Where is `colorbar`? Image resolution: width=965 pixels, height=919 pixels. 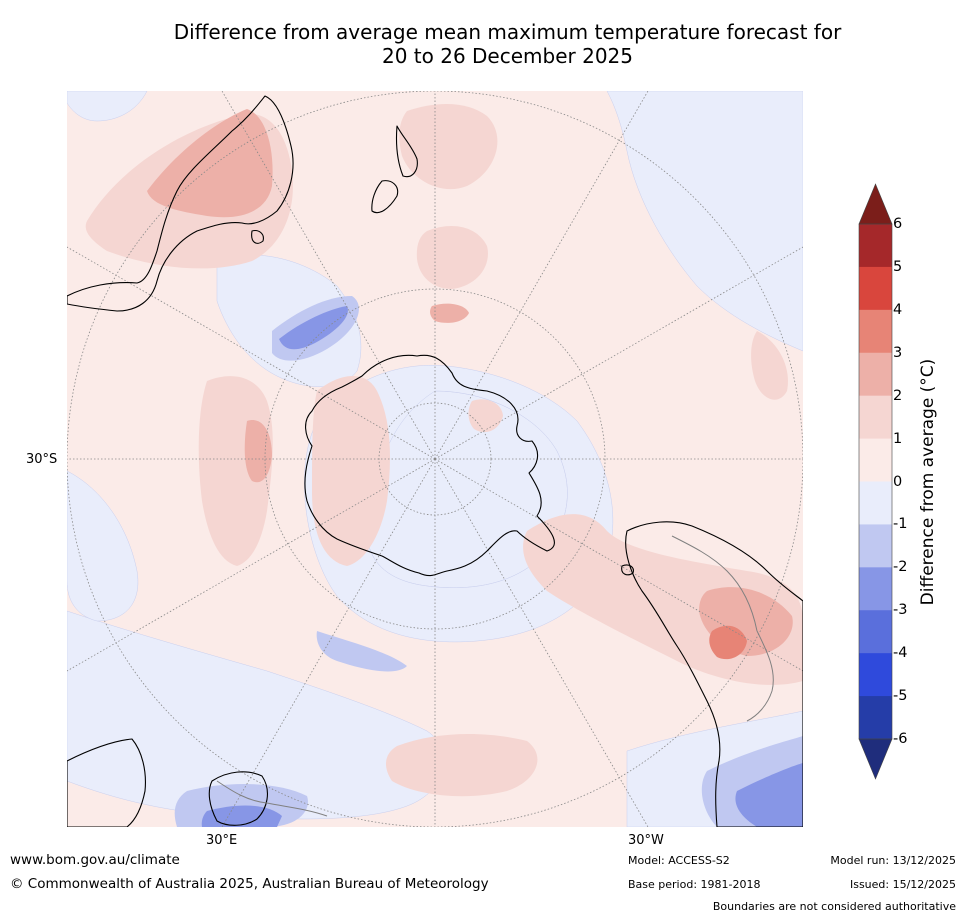 colorbar is located at coordinates (875, 481).